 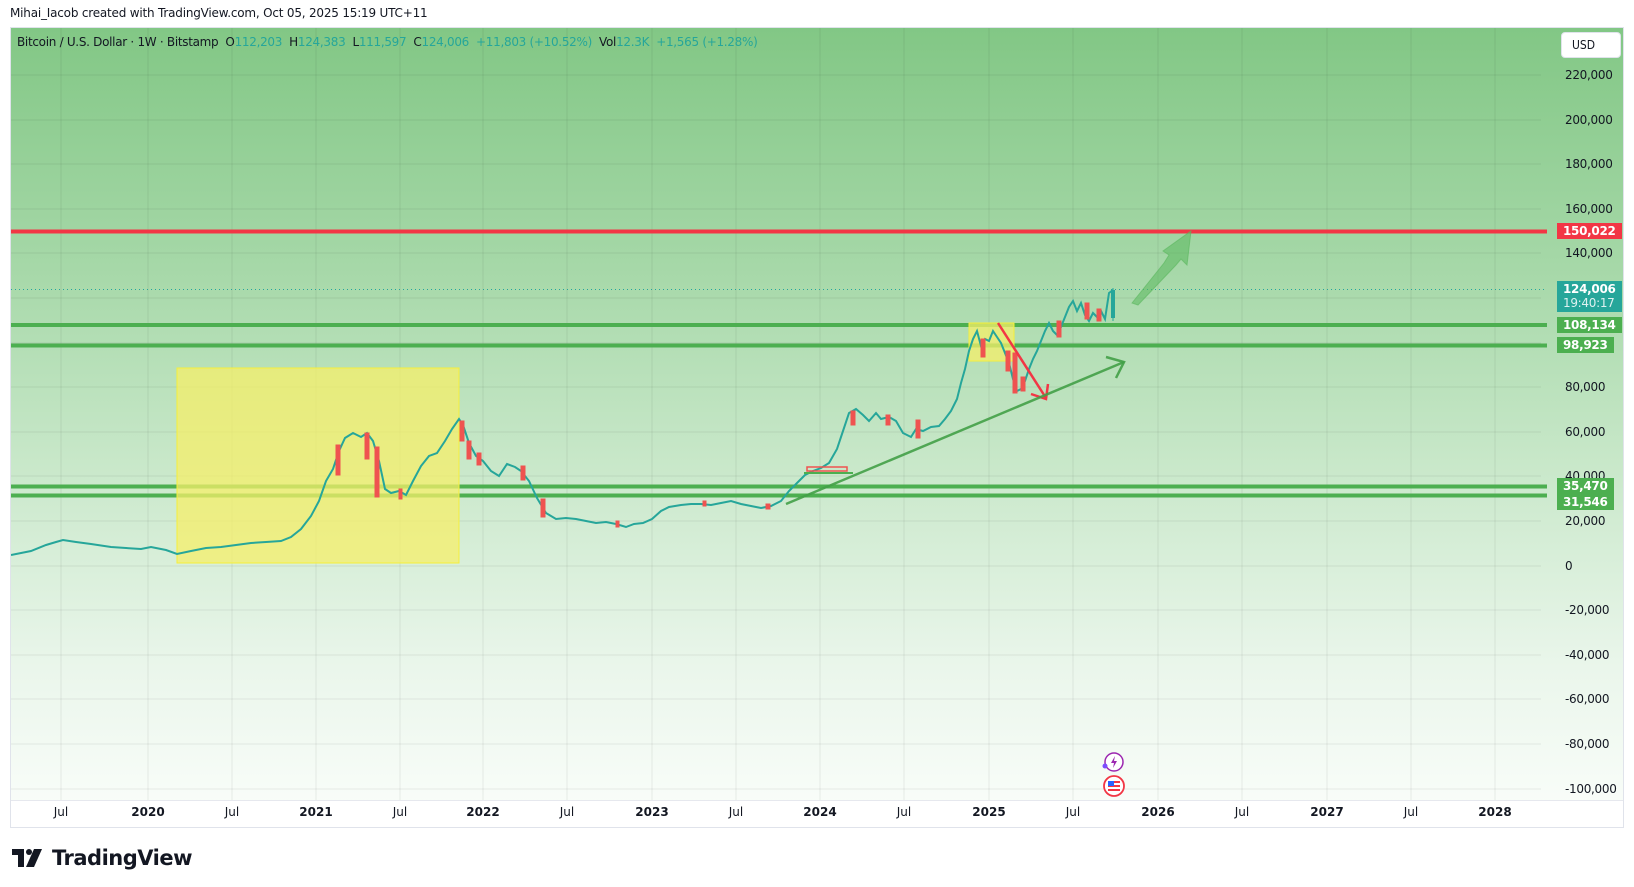 What do you see at coordinates (1589, 231) in the screenshot?
I see `resistance-price-tag: 150,022` at bounding box center [1589, 231].